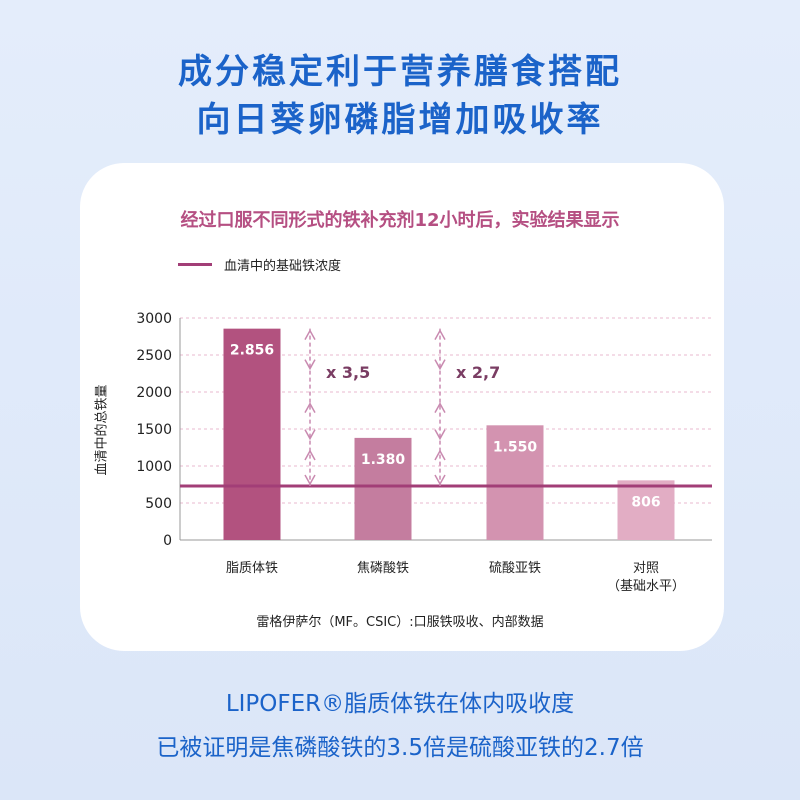  I want to click on y-tick-label: 3000, so click(154, 319).